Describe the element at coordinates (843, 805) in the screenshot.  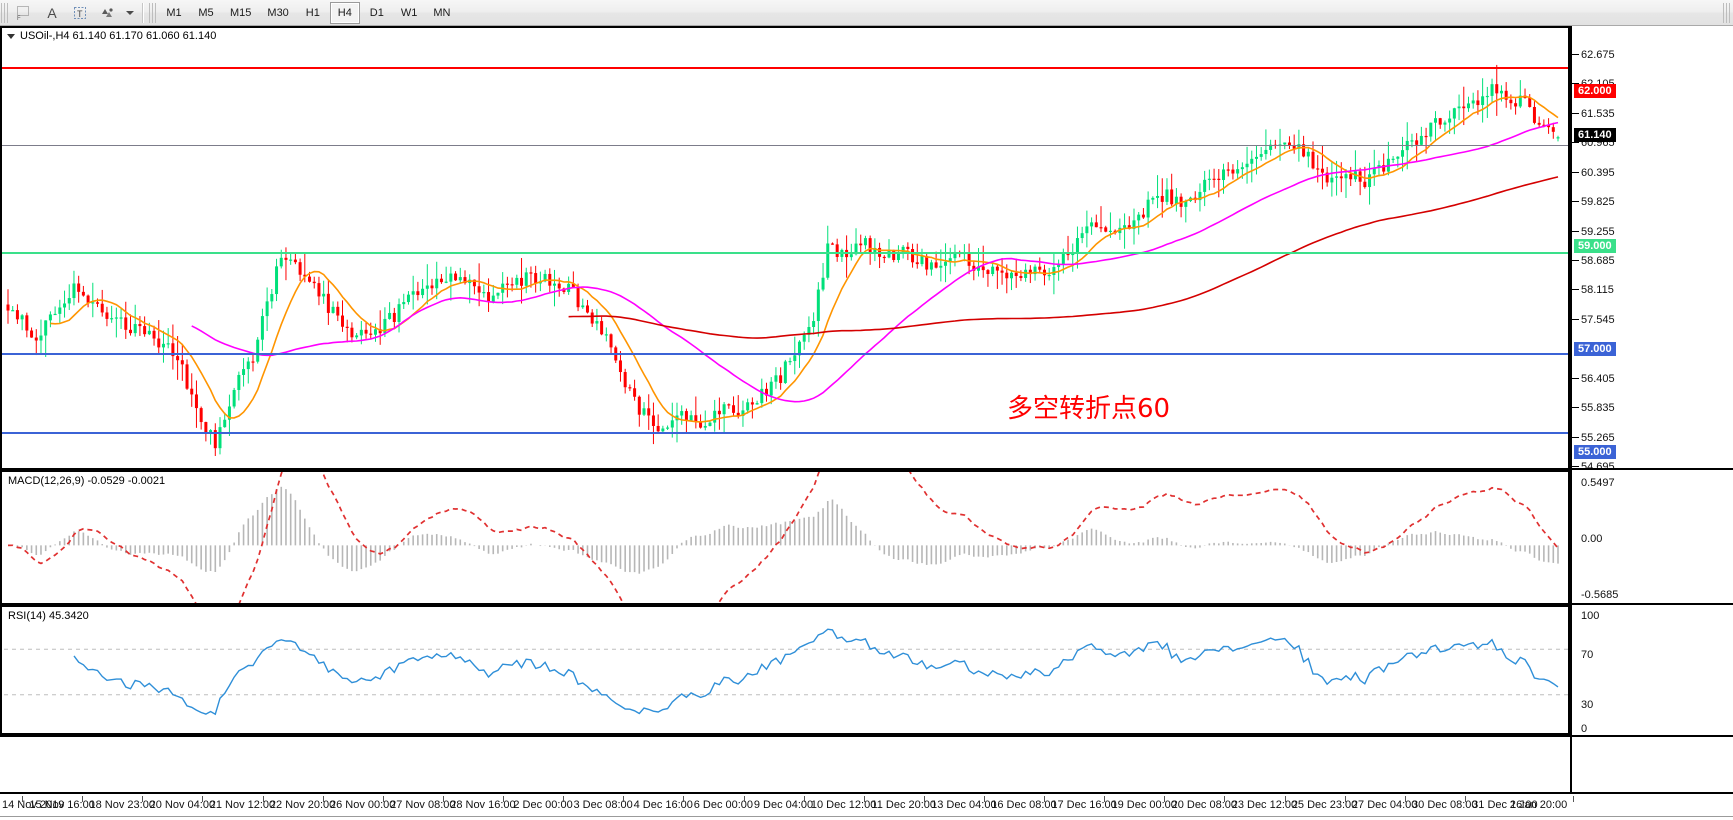
I see `time-axis-label: 10 Dec 12:00` at that location.